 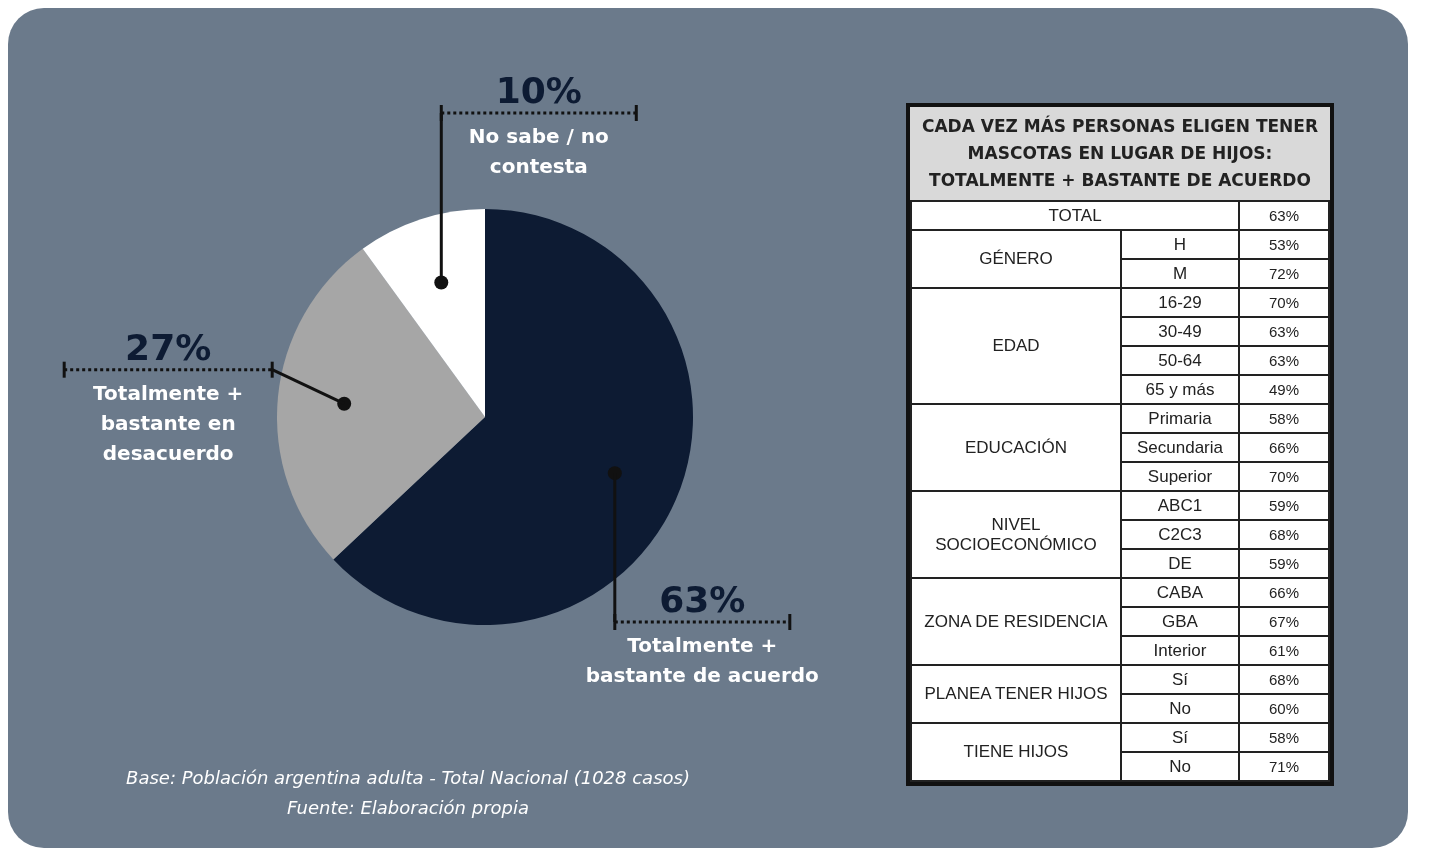 I want to click on category-label: PLANEA TENER HIJOS, so click(x=1016, y=693).